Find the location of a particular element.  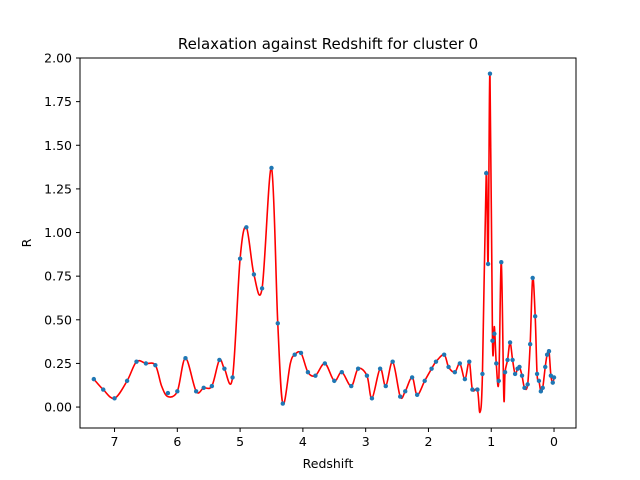

x-tick-label: 2 is located at coordinates (428, 441).